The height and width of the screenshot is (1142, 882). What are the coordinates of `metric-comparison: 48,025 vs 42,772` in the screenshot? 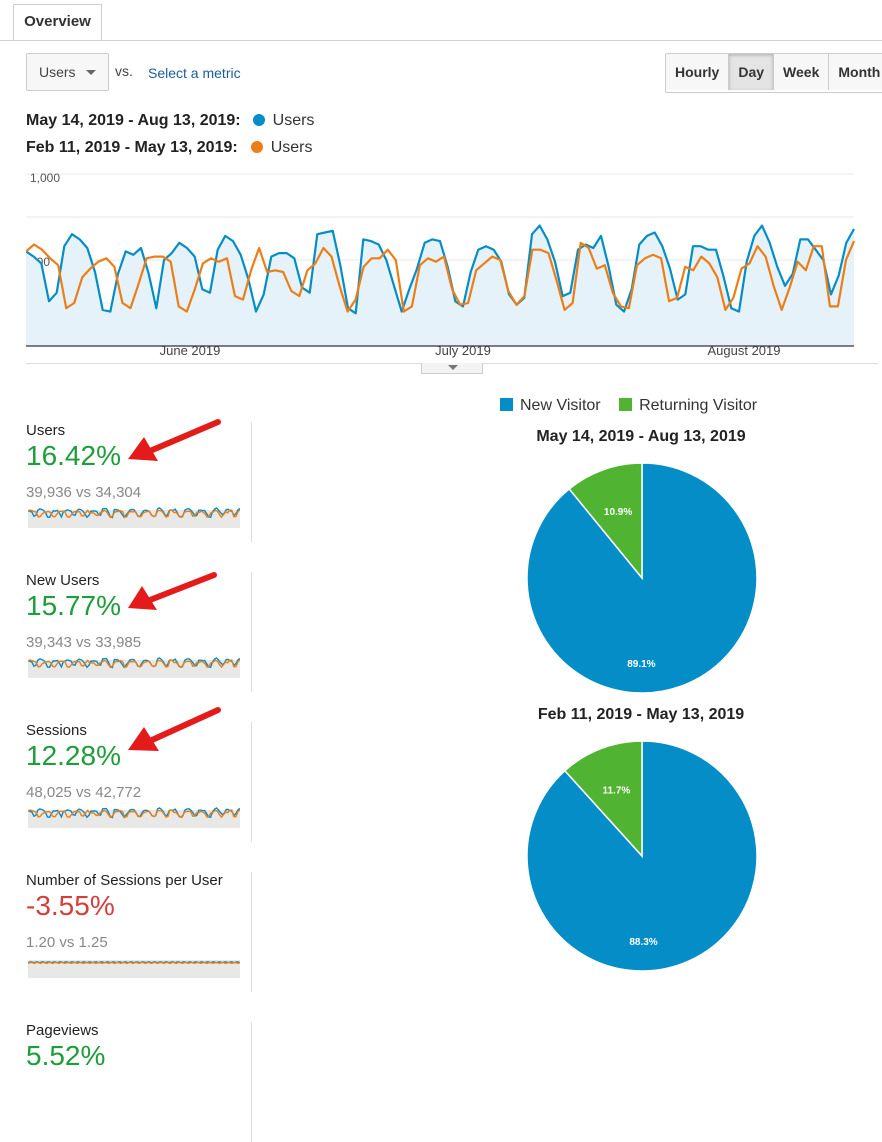 It's located at (84, 792).